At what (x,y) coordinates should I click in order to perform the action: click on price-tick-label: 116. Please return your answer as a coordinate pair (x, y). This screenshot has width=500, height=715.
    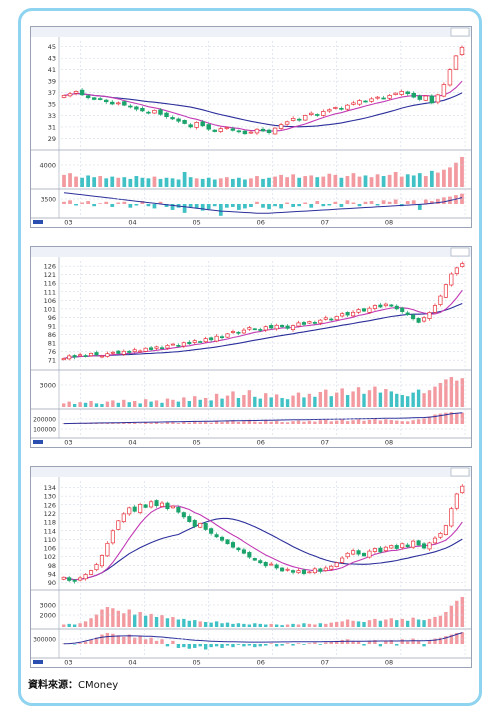
    Looking at the image, I should click on (50, 284).